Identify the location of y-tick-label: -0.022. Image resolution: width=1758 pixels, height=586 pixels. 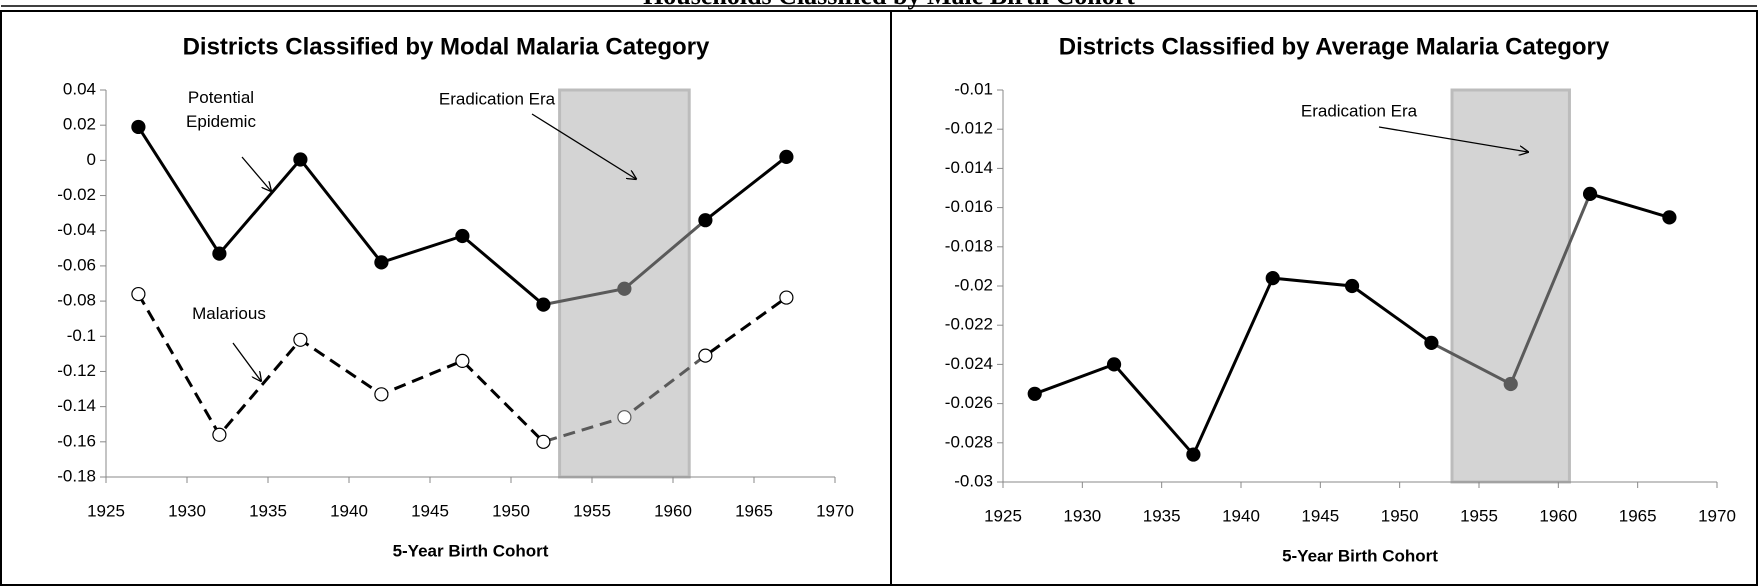
(969, 324).